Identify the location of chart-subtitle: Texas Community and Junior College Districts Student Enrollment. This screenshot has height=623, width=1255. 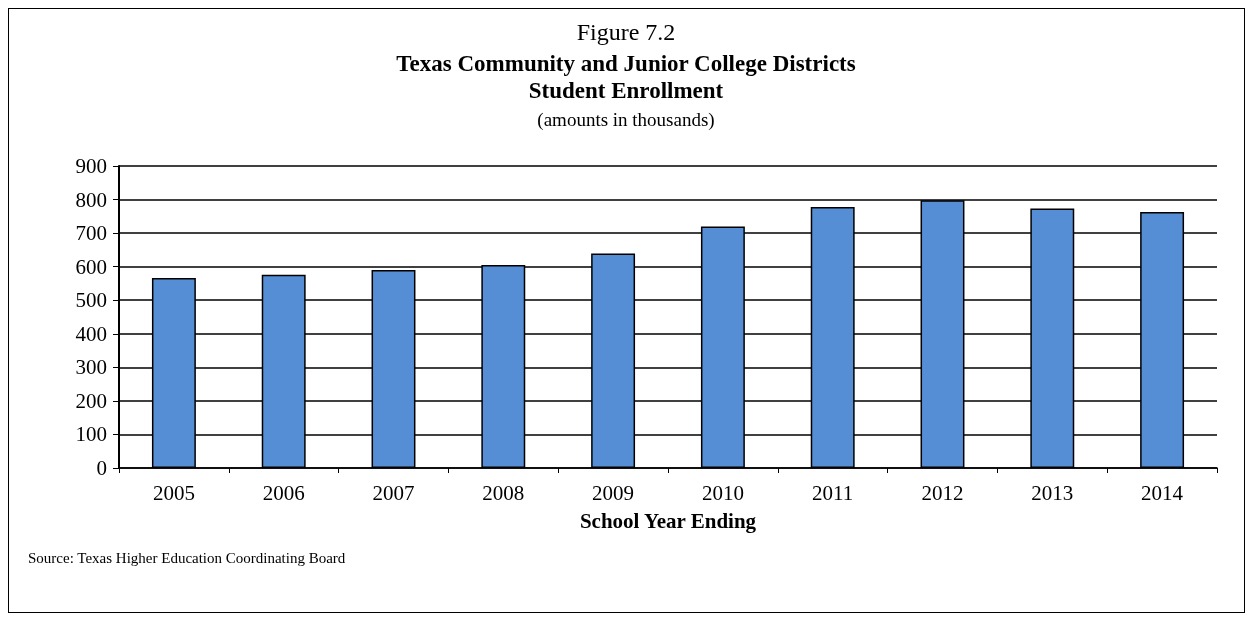
(626, 77).